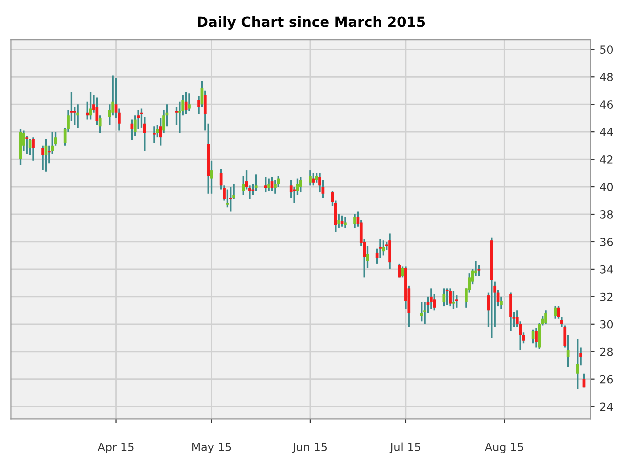 This screenshot has width=623, height=471. Describe the element at coordinates (607, 50) in the screenshot. I see `y-tick-label: 50` at that location.